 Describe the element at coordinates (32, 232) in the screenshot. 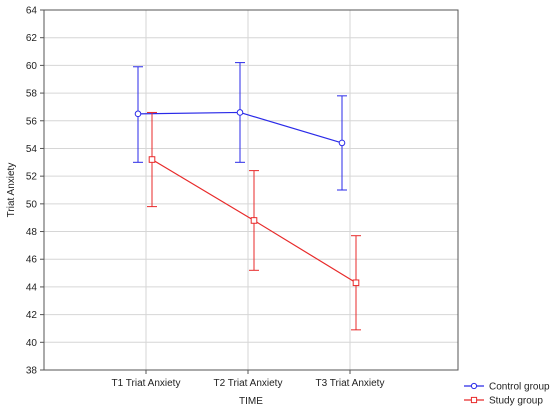

I see `y-tick-label: 48` at that location.